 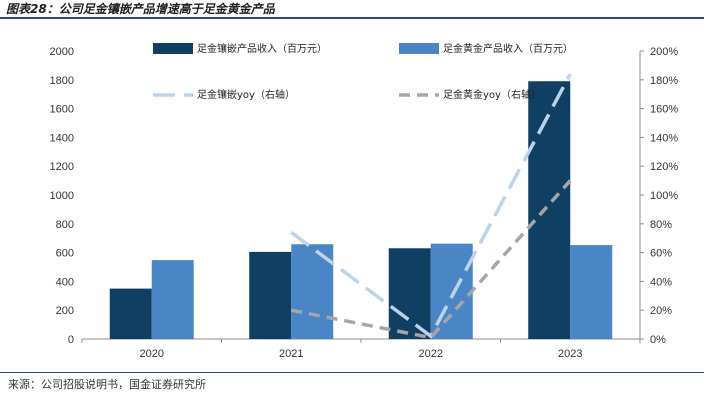 I want to click on y-right-tick-label: 100%, so click(x=664, y=196).